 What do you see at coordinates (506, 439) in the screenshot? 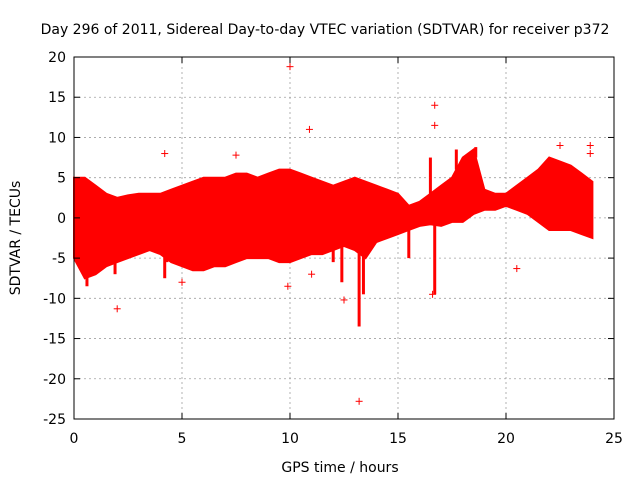
I see `x-tick-label: 20` at bounding box center [506, 439].